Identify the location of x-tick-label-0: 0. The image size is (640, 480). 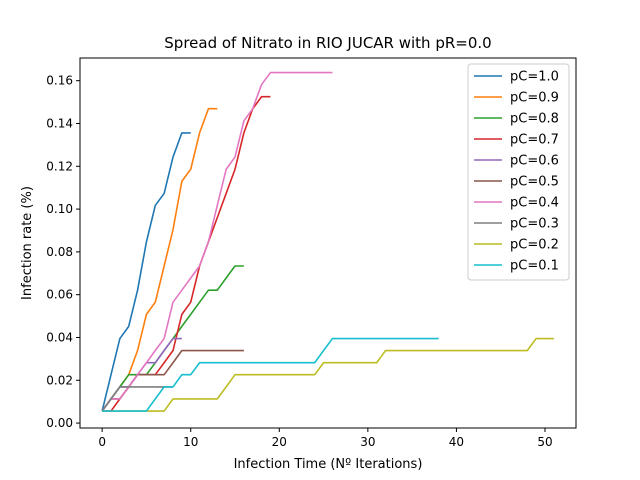
(102, 442).